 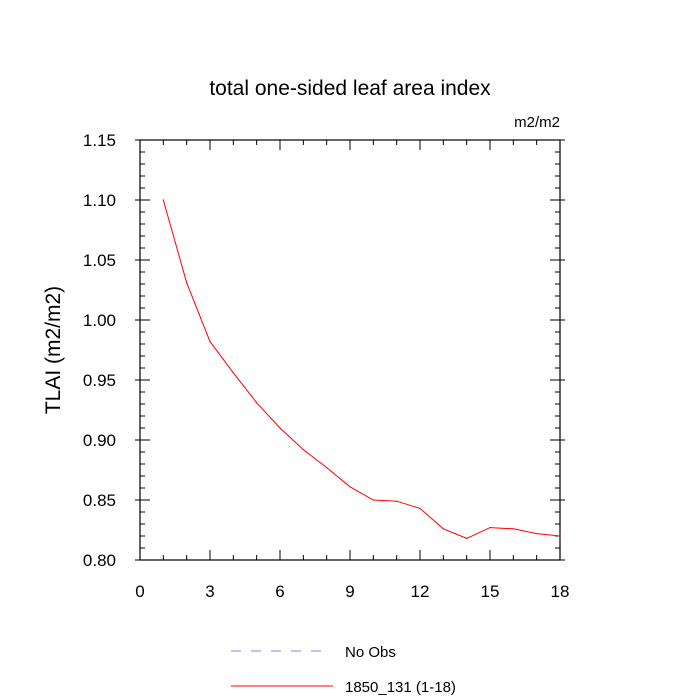 I want to click on x-tick-label: 3, so click(x=209, y=591).